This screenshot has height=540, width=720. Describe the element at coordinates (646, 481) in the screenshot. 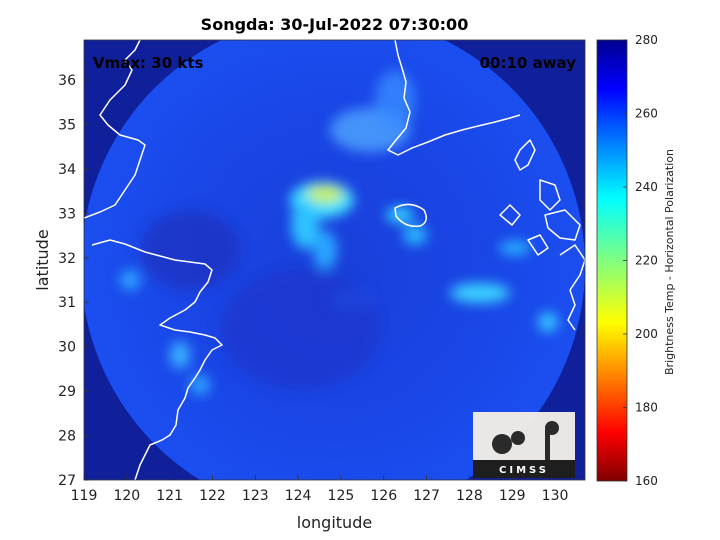

I see `colorbar-tick-label: 160` at that location.